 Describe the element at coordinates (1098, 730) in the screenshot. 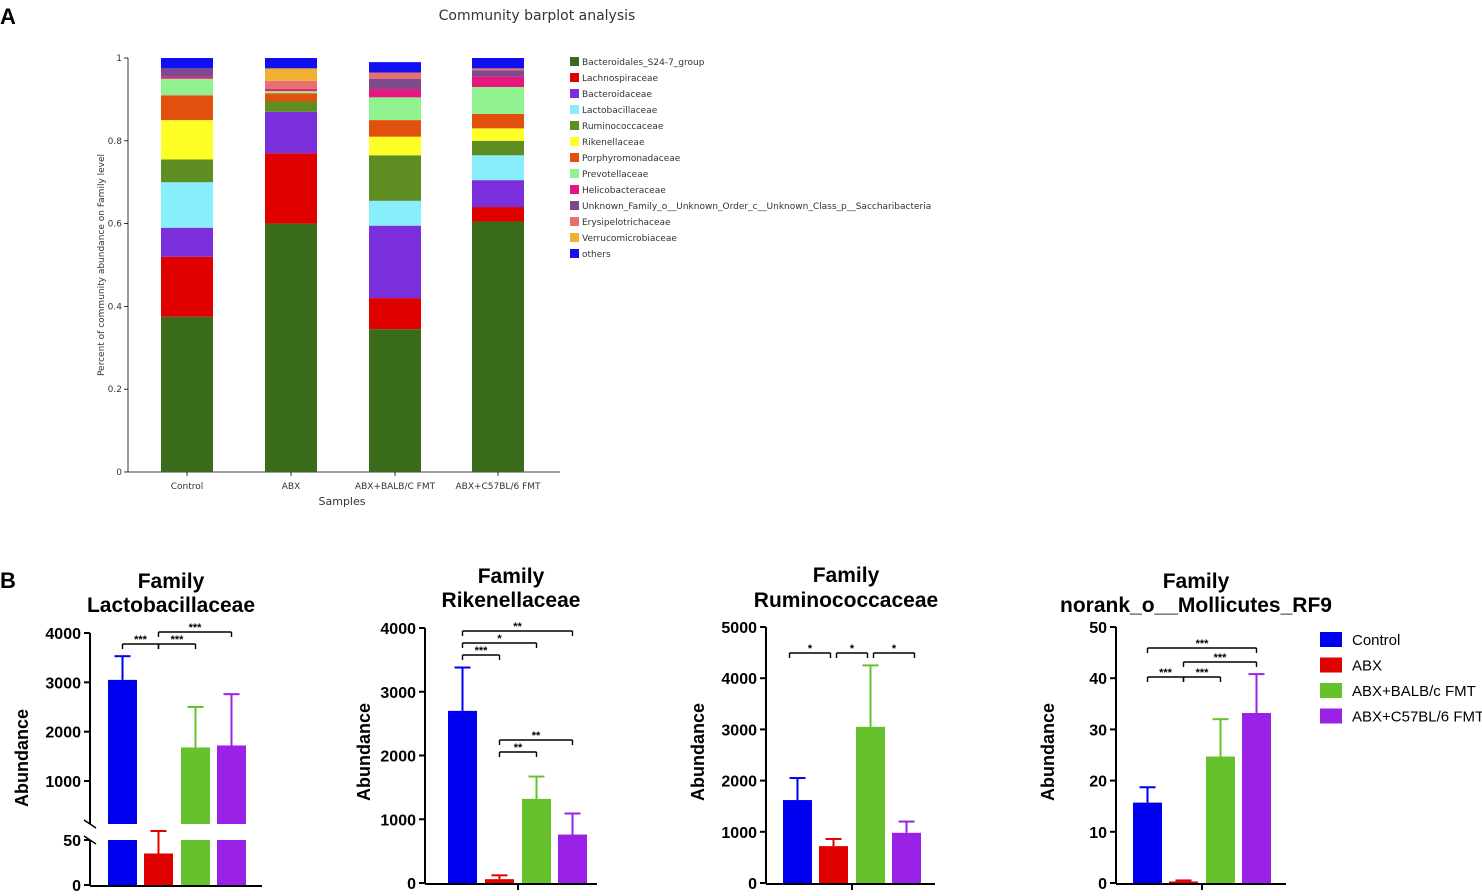

I see `y-tick-label: 30` at that location.